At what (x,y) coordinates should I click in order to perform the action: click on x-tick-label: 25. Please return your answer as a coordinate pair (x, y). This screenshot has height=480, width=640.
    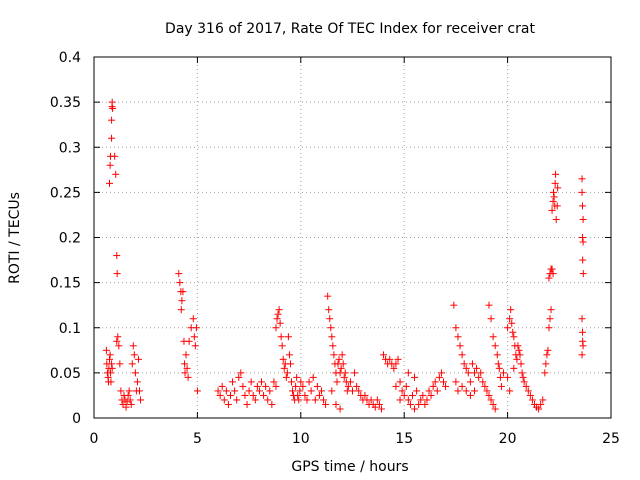
    Looking at the image, I should click on (611, 439).